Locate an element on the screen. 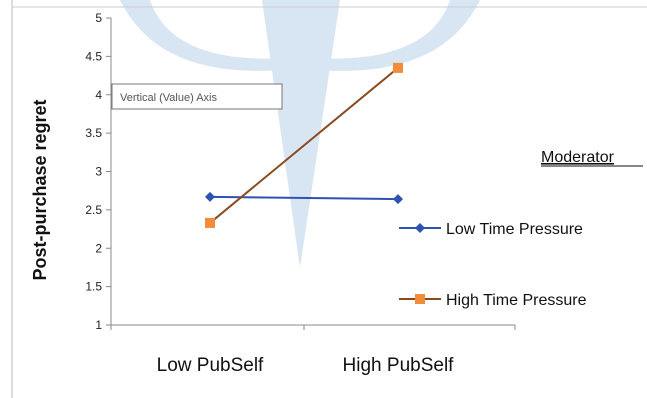 The image size is (647, 398). y-tick-label: 4.5 is located at coordinates (93, 56).